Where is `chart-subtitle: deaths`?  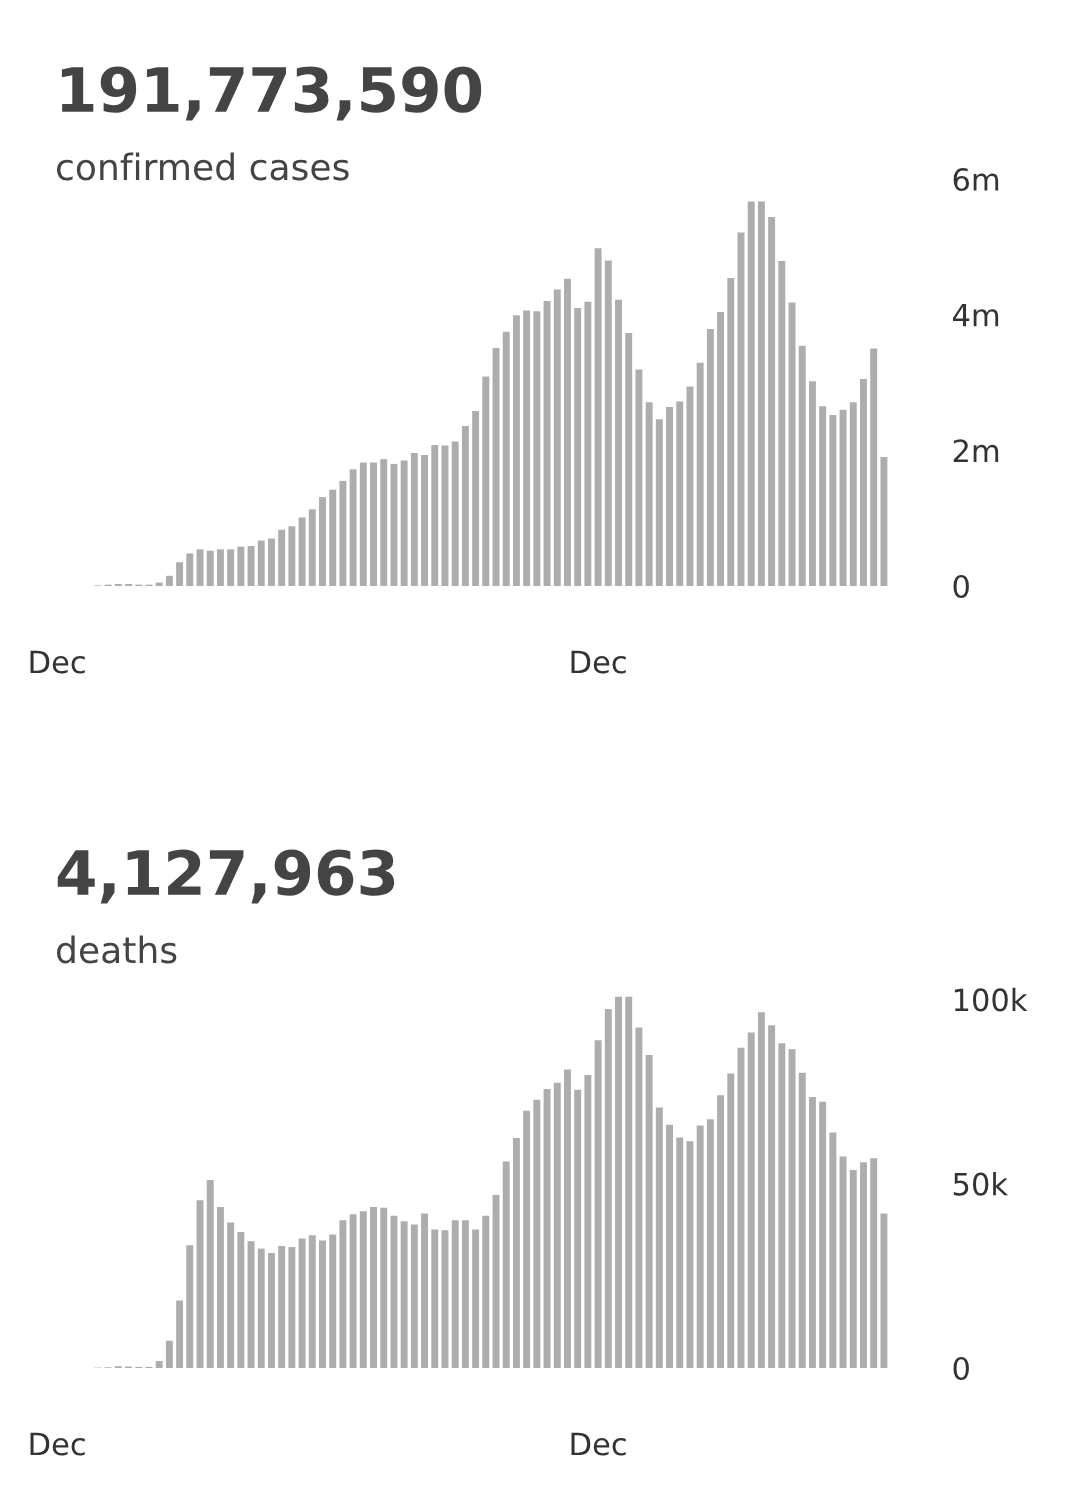
chart-subtitle: deaths is located at coordinates (116, 949).